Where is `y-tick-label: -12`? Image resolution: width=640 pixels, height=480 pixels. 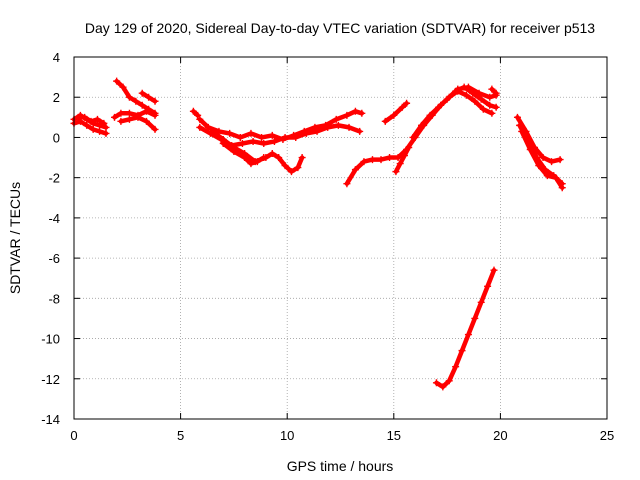 y-tick-label: -12 is located at coordinates (50, 379).